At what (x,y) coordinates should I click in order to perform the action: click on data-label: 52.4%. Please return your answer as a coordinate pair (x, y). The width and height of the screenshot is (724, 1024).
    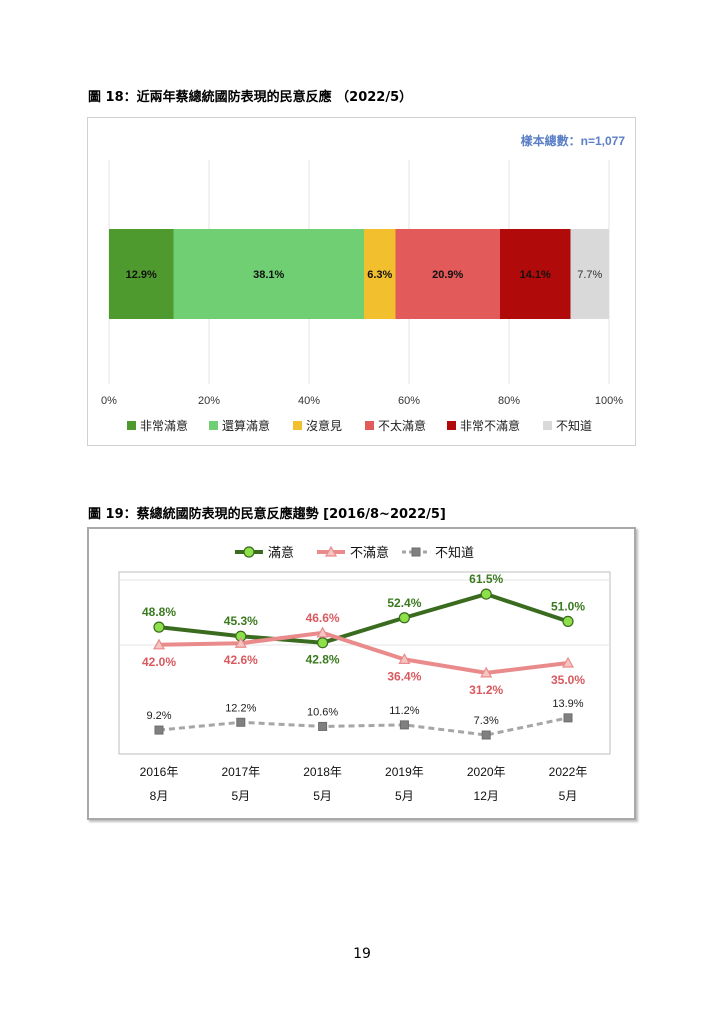
    Looking at the image, I should click on (404, 603).